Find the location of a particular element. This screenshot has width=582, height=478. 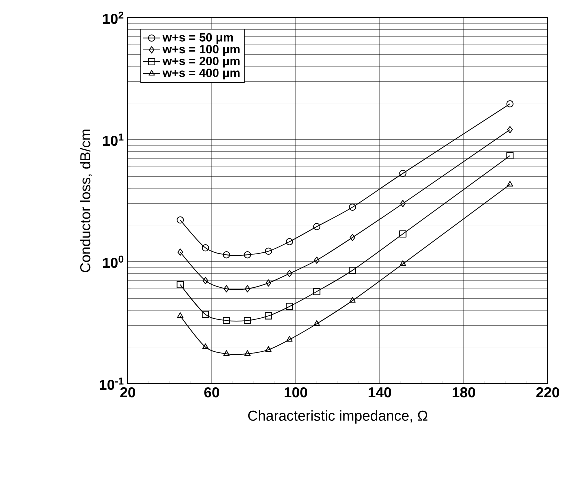

y-tick-label: 10$^{2}$ is located at coordinates (113, 18).